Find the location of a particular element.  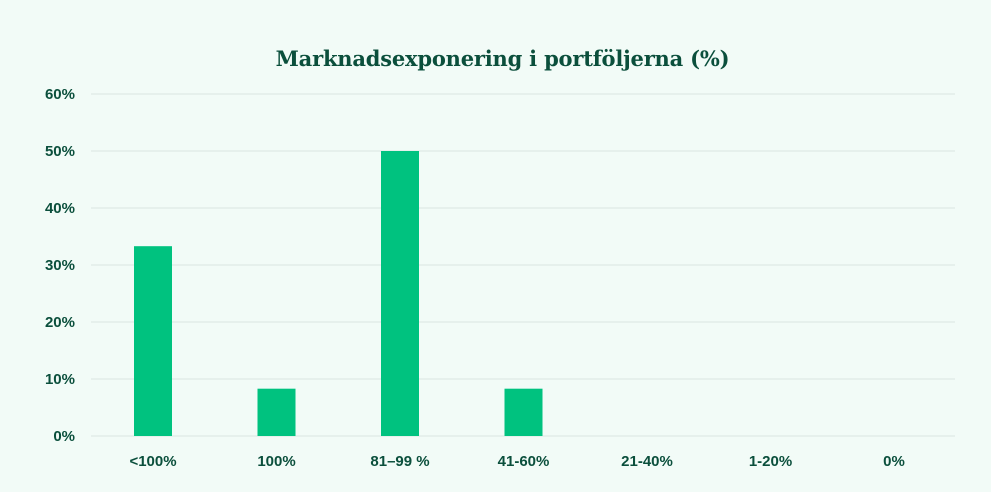

x-axis-ticks: <100% 100% 81–99 % 41-60% 21-40% 1-20% 0% is located at coordinates (516, 461).